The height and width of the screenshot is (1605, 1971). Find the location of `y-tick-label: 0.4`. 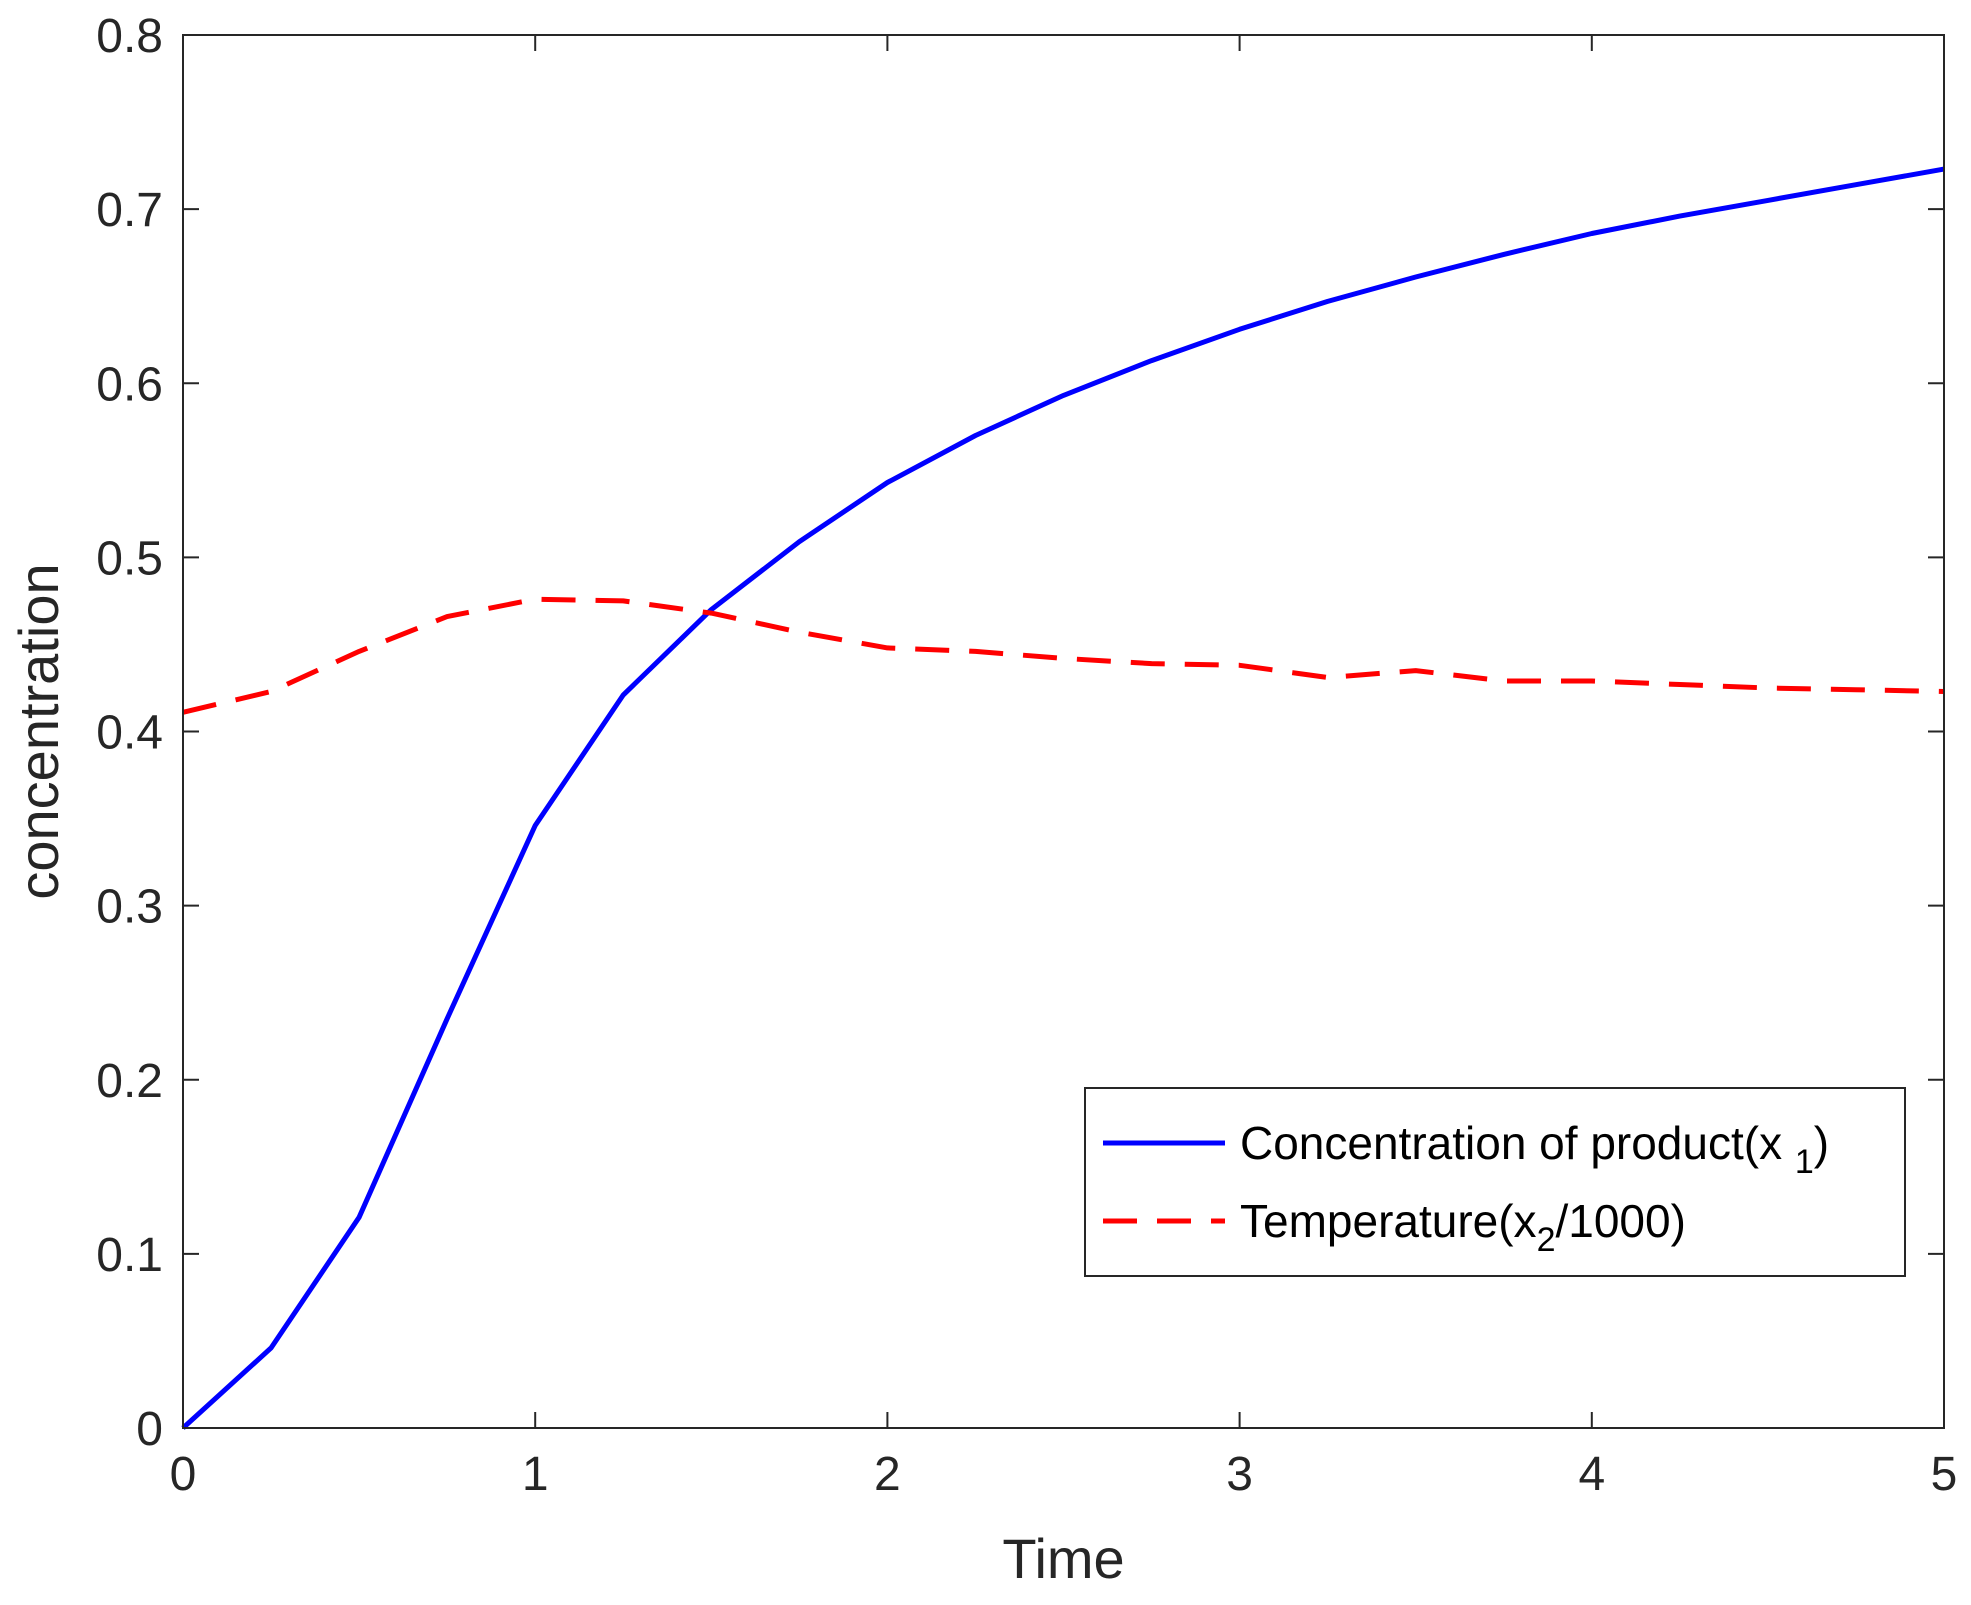

y-tick-label: 0.4 is located at coordinates (129, 733).